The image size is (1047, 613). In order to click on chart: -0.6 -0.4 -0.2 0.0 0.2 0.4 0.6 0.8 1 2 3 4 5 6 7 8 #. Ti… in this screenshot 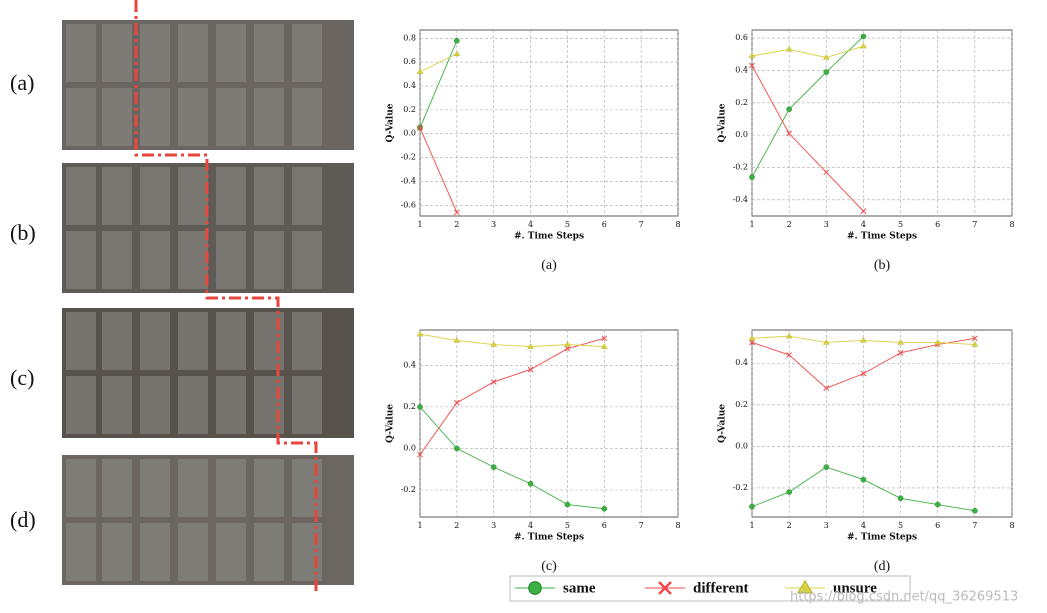, I will do `click(533, 151)`.